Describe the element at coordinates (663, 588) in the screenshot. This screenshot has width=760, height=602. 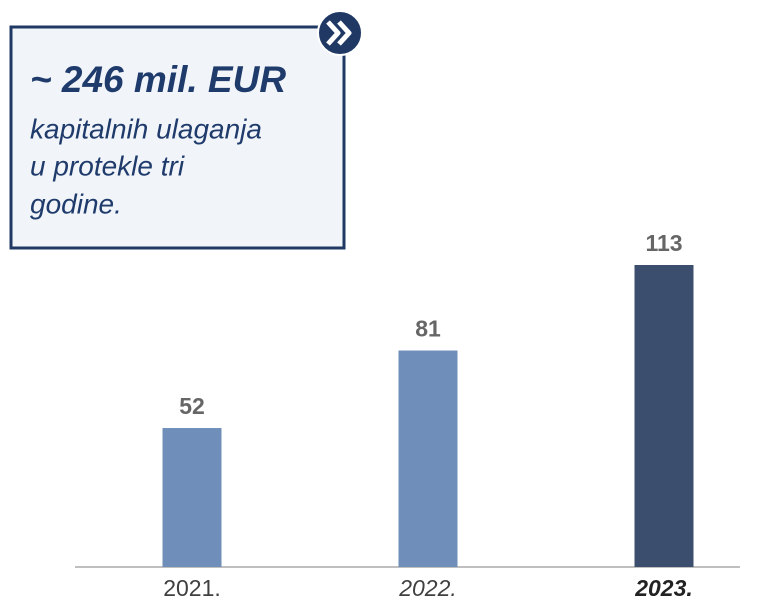
I see `x-tick-label: 2023.` at that location.